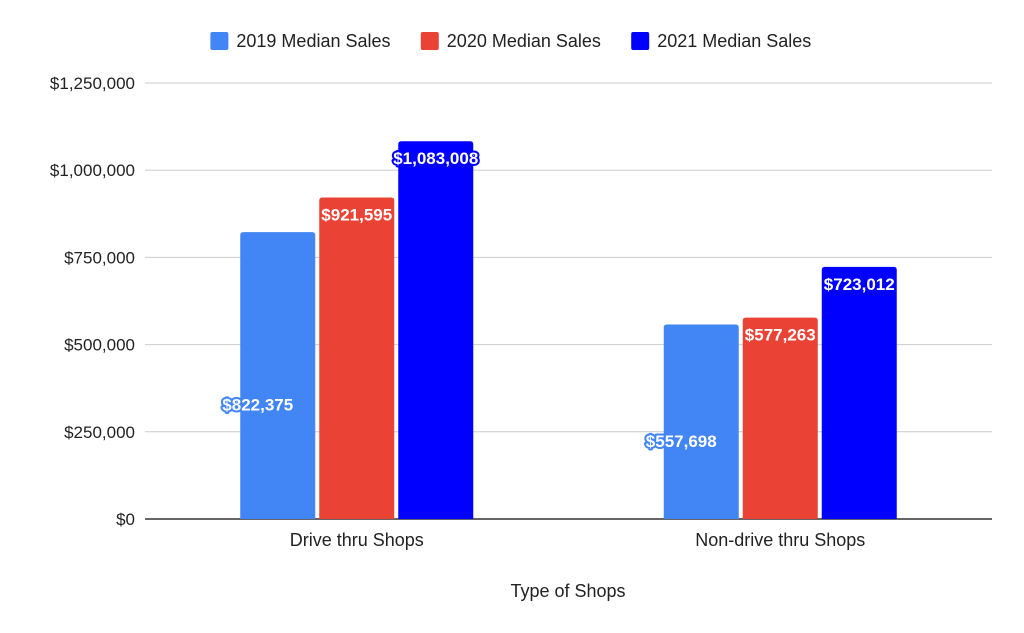 This screenshot has width=1024, height=633. What do you see at coordinates (92, 83) in the screenshot?
I see `y-tick-label: $1,250,000` at bounding box center [92, 83].